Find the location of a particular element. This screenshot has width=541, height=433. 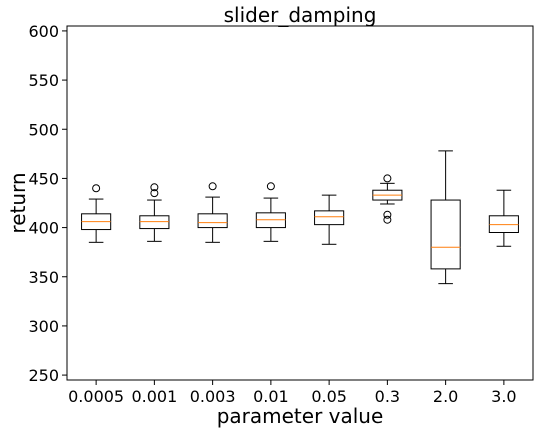

y-tick-label: 350 is located at coordinates (43, 277).